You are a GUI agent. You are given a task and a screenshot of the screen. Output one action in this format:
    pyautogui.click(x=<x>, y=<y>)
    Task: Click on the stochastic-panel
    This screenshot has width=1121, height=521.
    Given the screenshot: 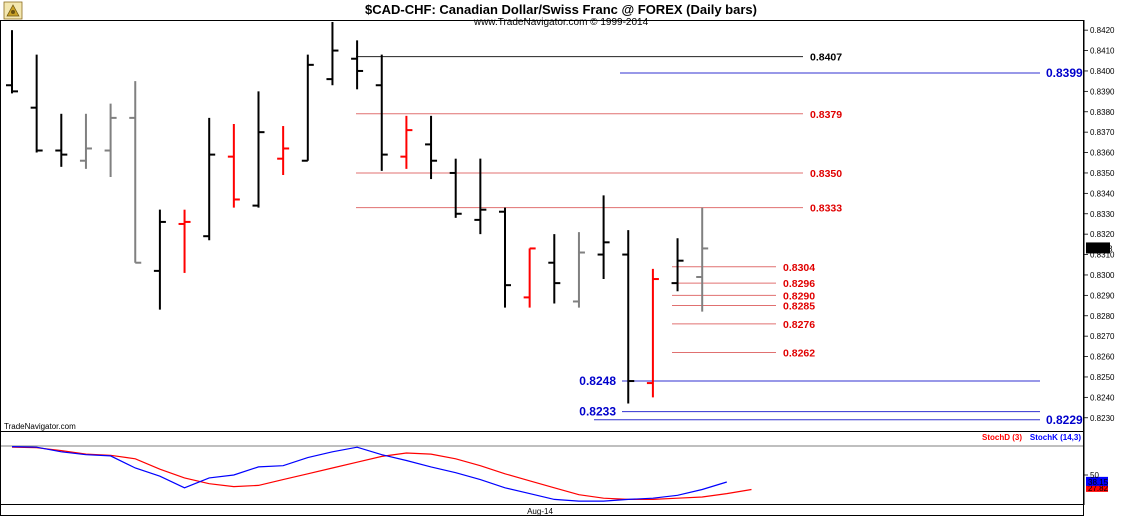 What is the action you would take?
    pyautogui.click(x=542, y=468)
    